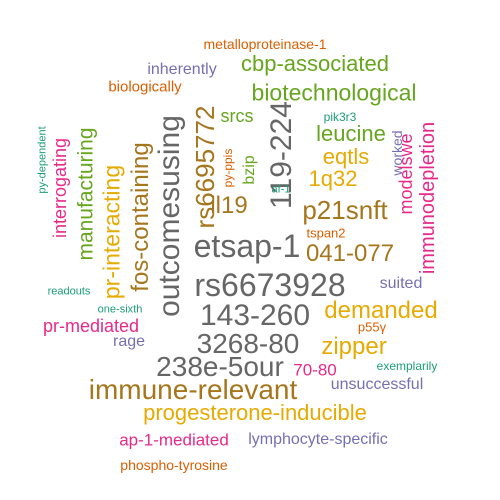 The image size is (500, 500). I want to click on word-pr-interacting: pr-interacting, so click(111, 232).